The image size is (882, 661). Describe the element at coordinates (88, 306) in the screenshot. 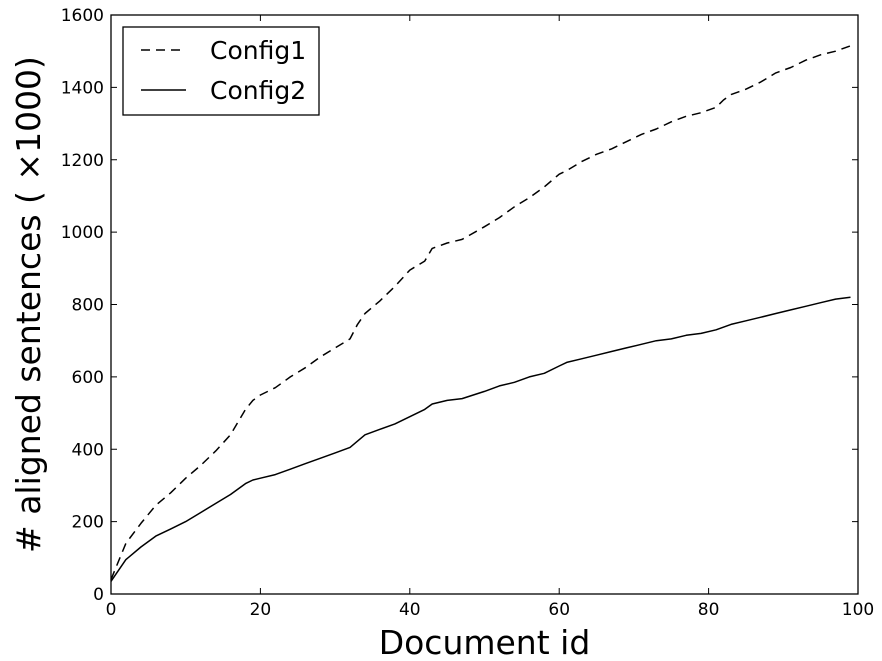

I see `y-tick-label: 800` at that location.